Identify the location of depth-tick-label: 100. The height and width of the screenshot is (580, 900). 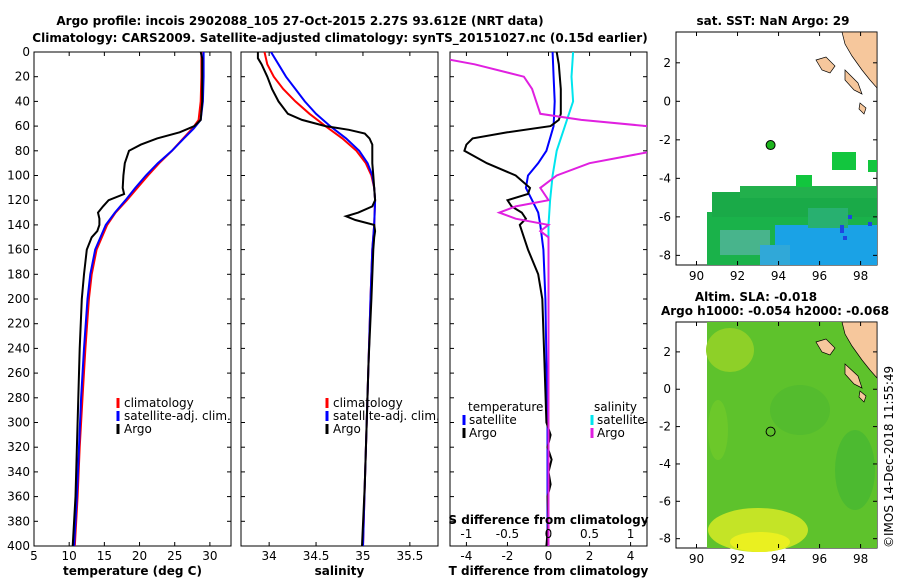
(18, 176).